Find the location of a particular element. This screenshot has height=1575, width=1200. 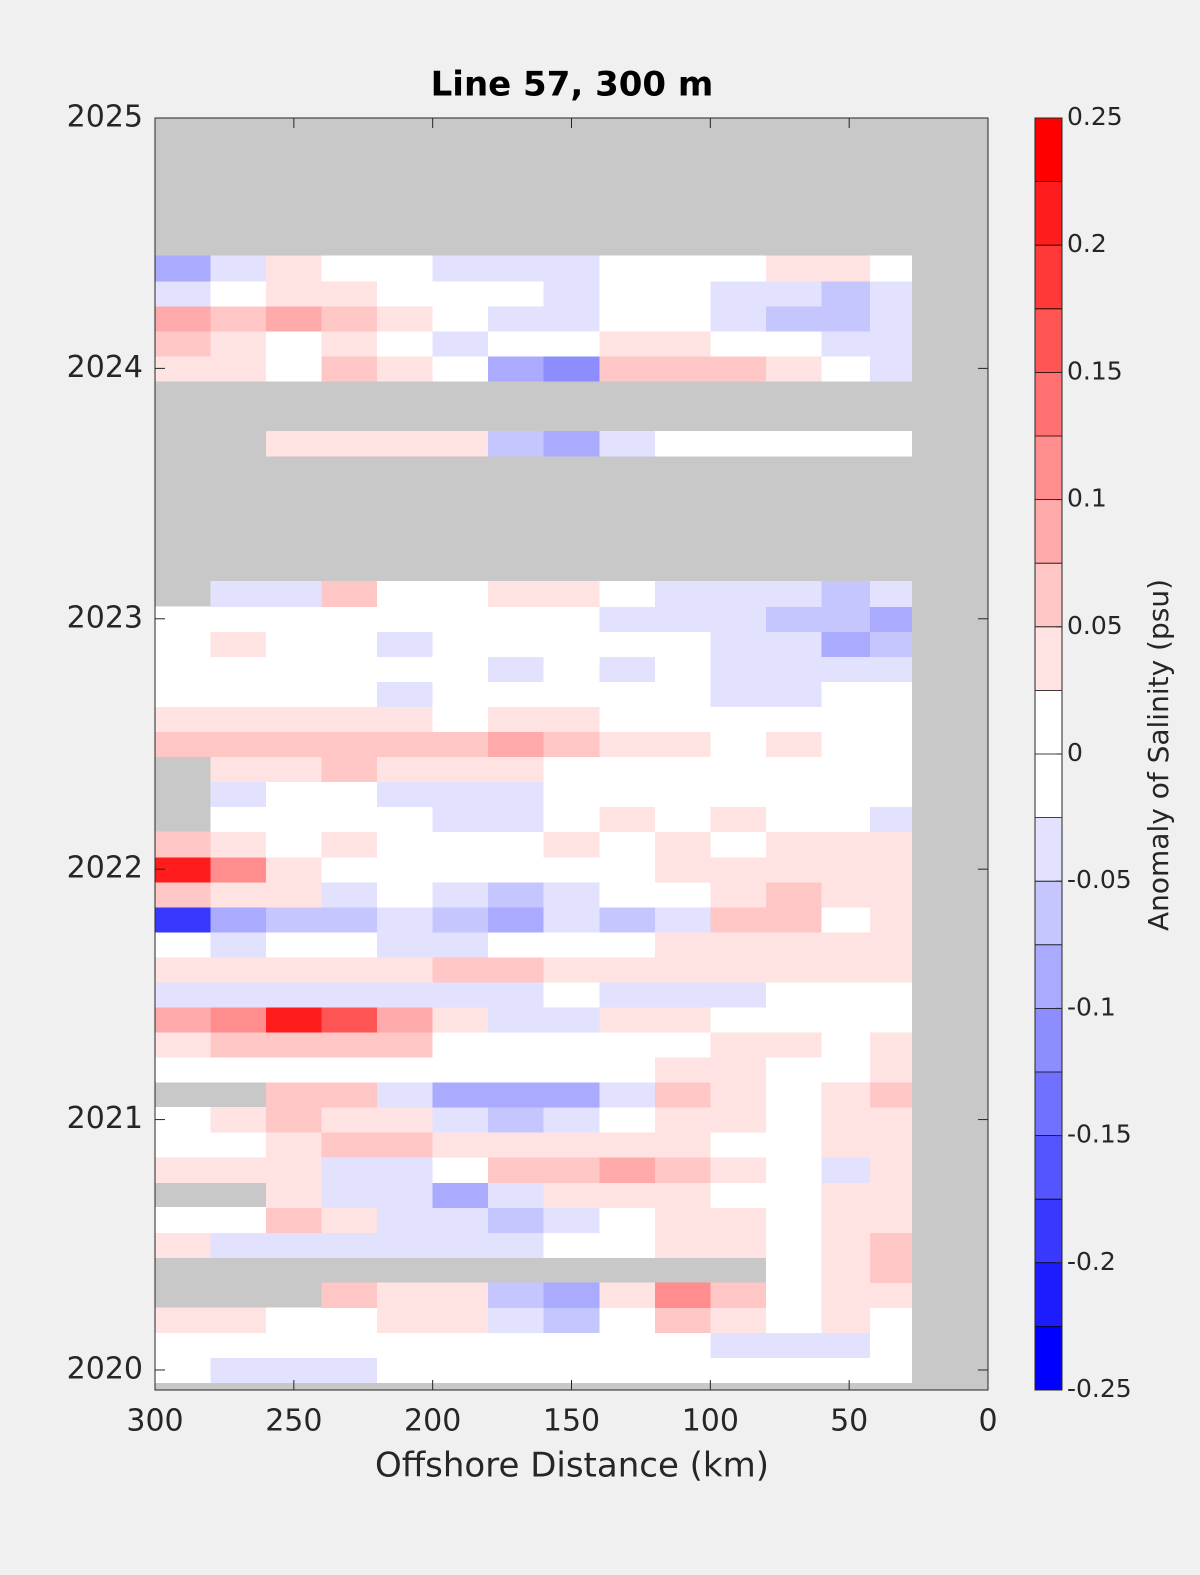

colorbar-tick-label: -0.05 is located at coordinates (1099, 879).